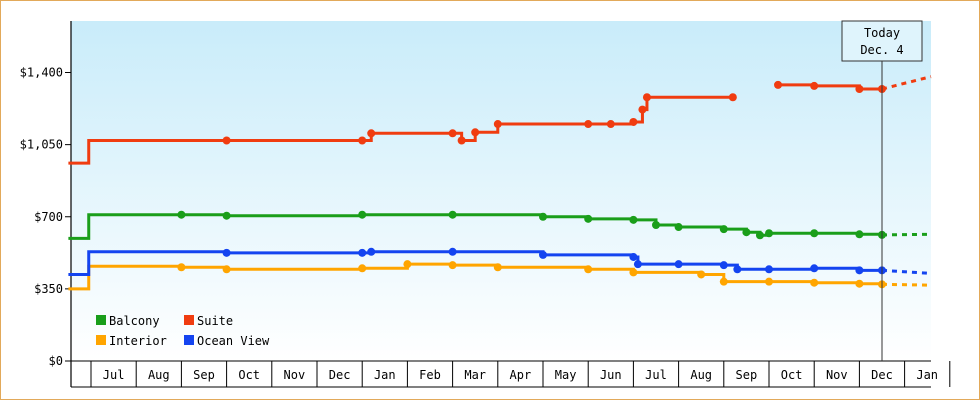  Describe the element at coordinates (611, 375) in the screenshot. I see `x-tick-label: Jun` at that location.